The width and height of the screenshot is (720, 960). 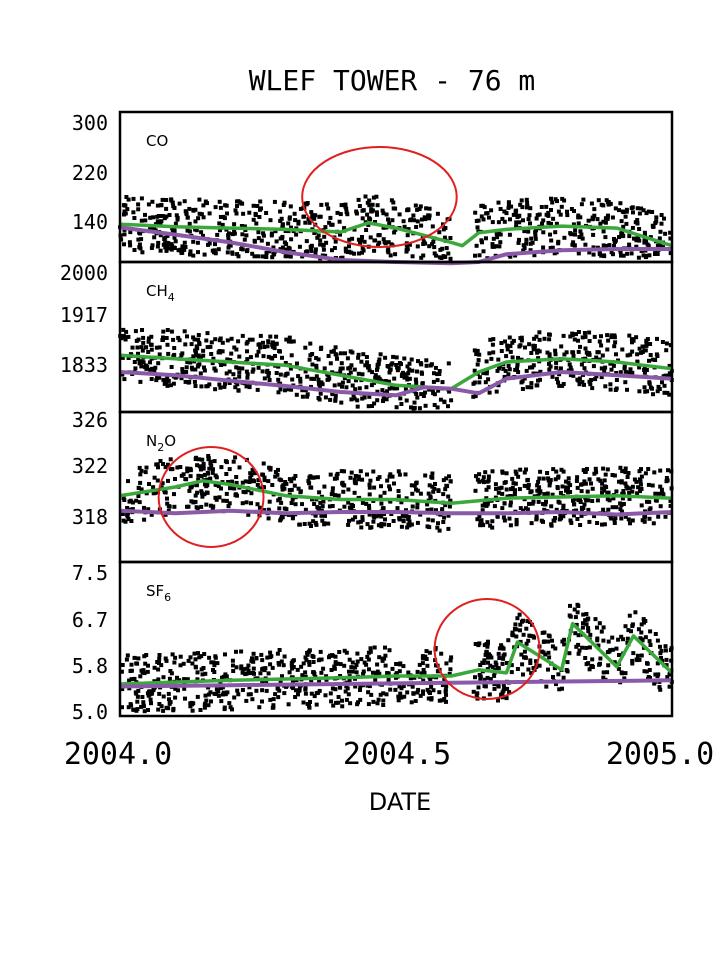 What do you see at coordinates (90, 573) in the screenshot?
I see `y-tick-label: 7.5` at bounding box center [90, 573].